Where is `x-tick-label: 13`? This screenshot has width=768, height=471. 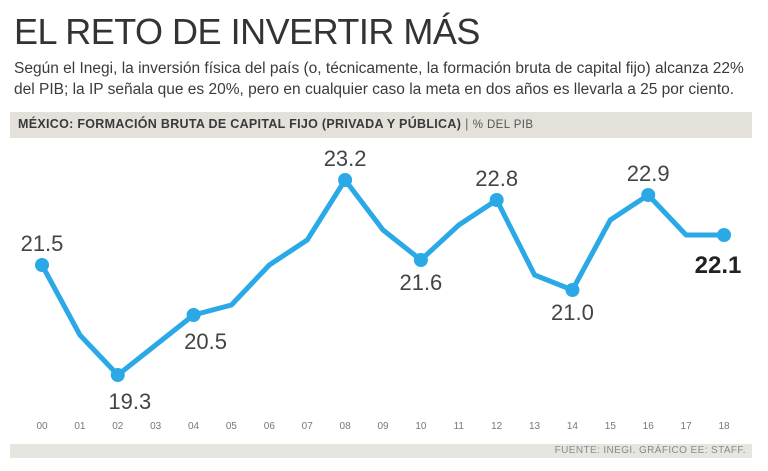 x-tick-label: 13 is located at coordinates (535, 426).